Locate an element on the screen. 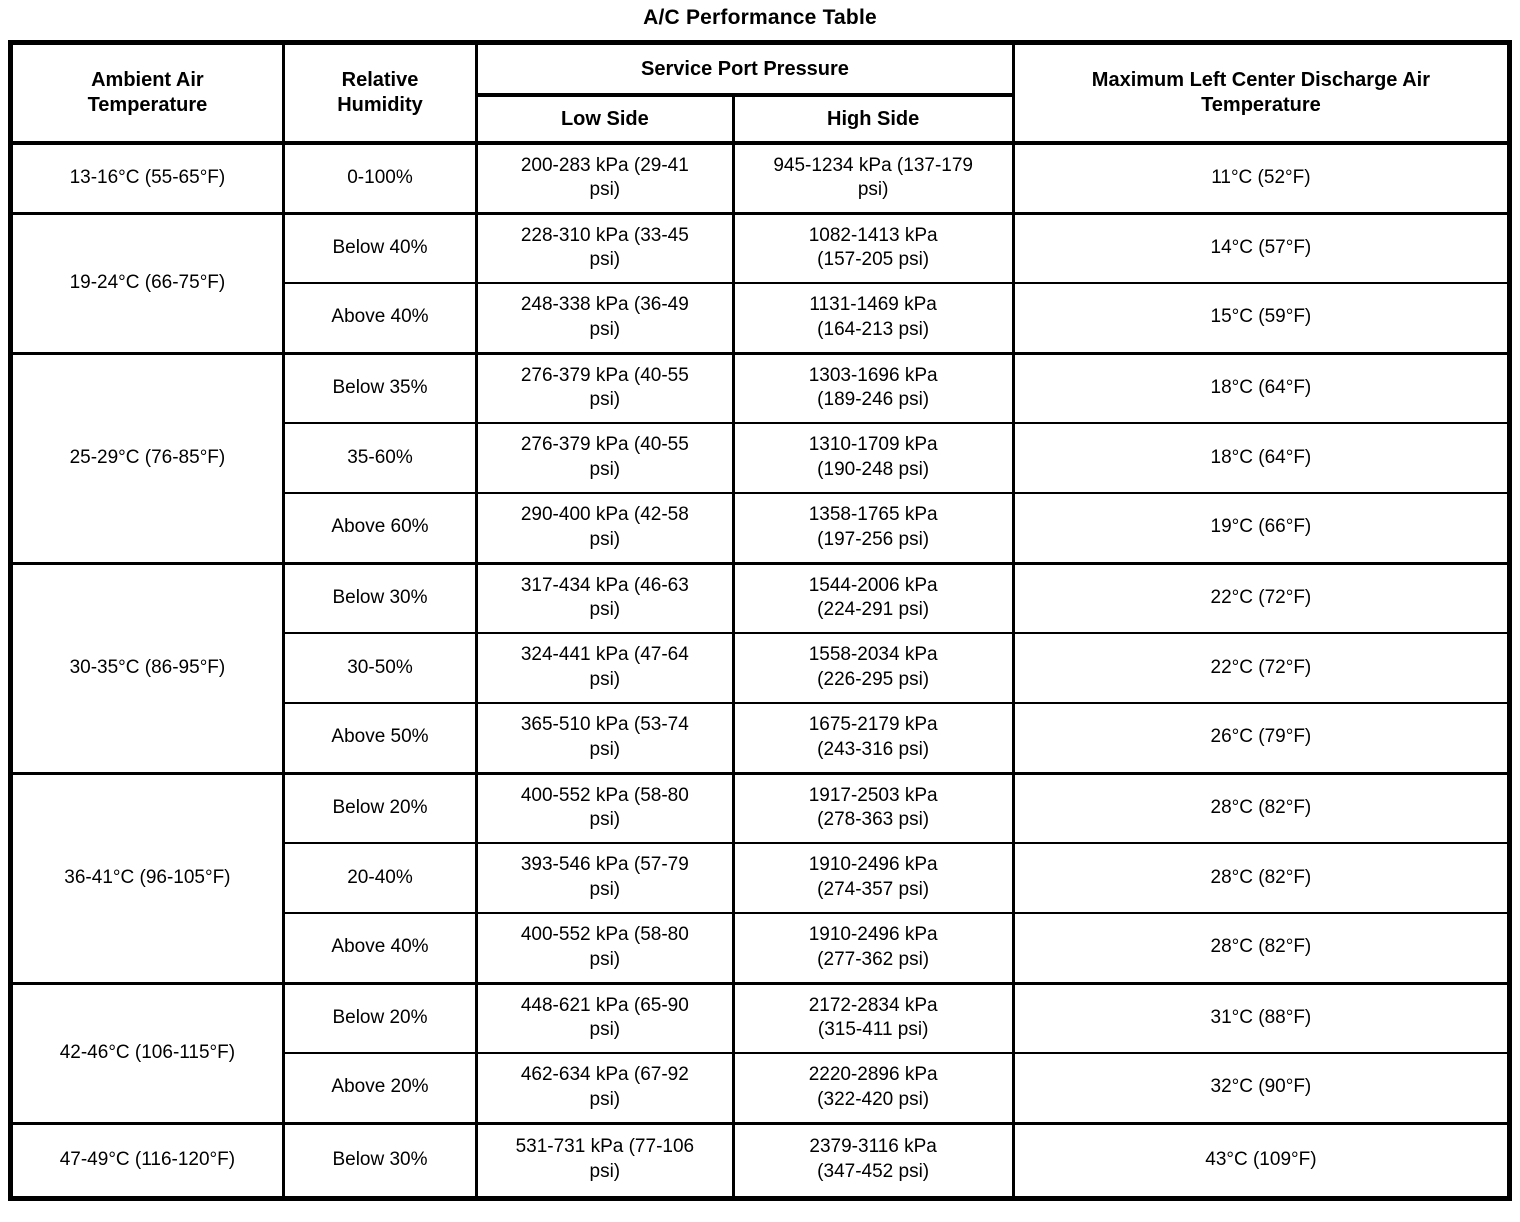  cell-low-side: 531-731 kPa (77-106 psi) is located at coordinates (605, 1160).